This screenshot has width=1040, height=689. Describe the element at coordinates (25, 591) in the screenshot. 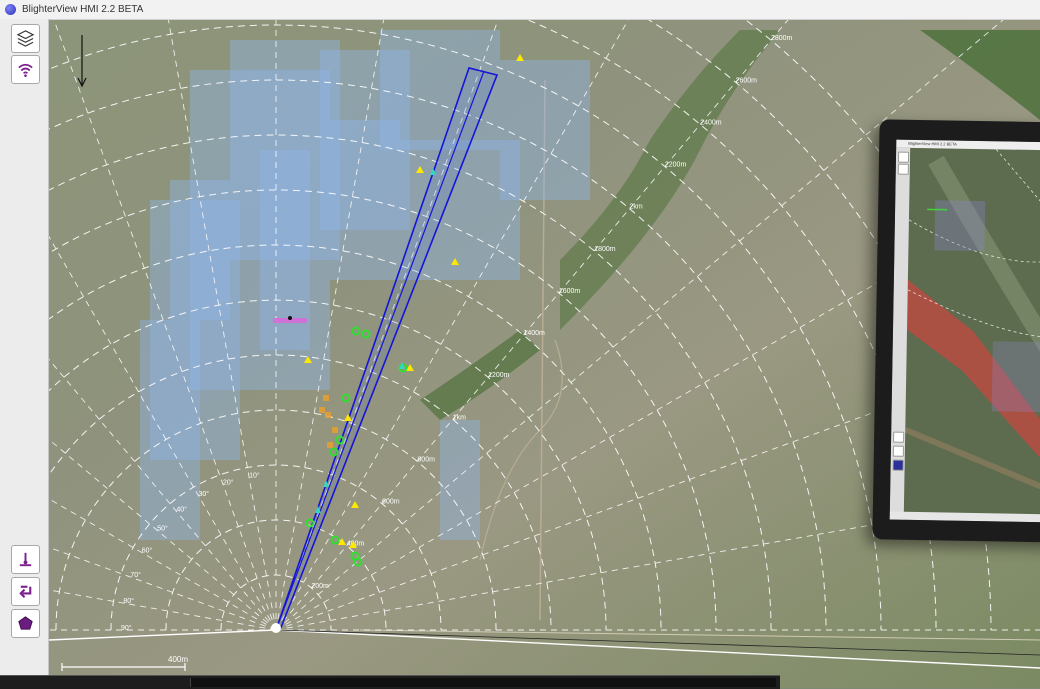

I see `return-button` at that location.